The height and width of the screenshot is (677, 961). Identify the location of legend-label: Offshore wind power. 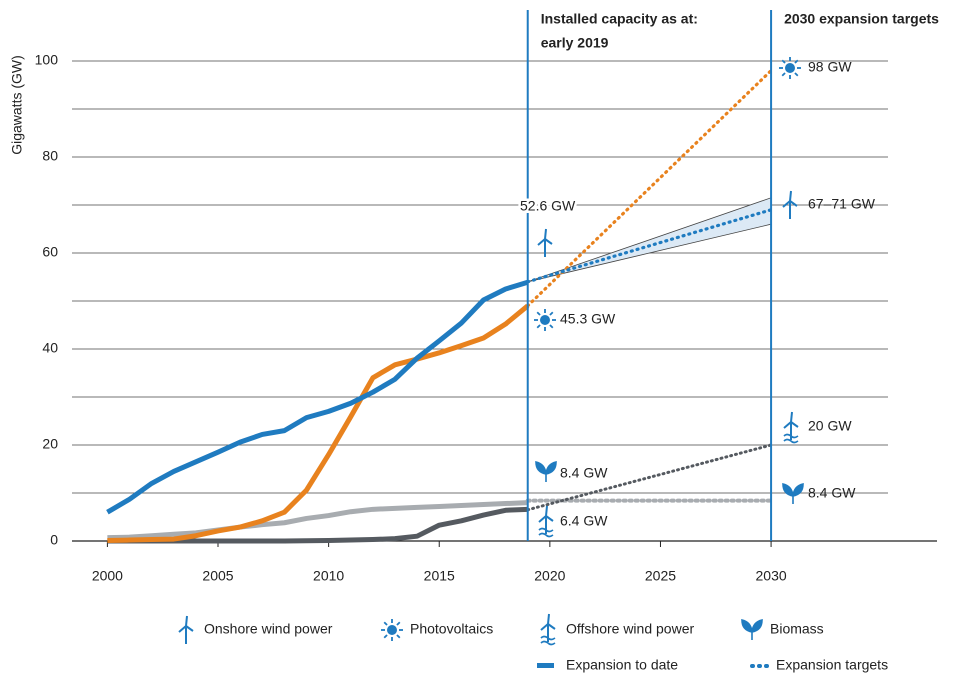
(630, 629).